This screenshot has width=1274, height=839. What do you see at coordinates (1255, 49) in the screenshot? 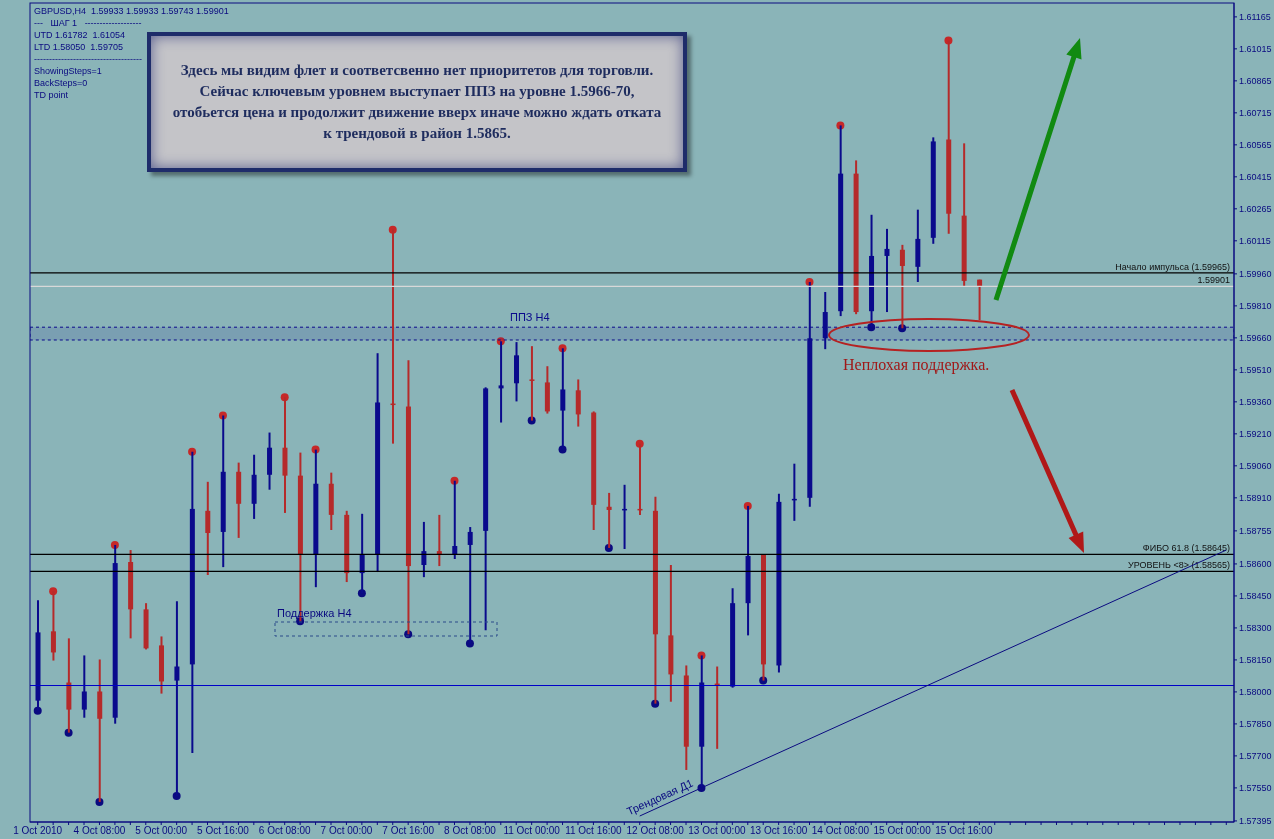
I see `y-tick-label: 1.61015` at bounding box center [1255, 49].